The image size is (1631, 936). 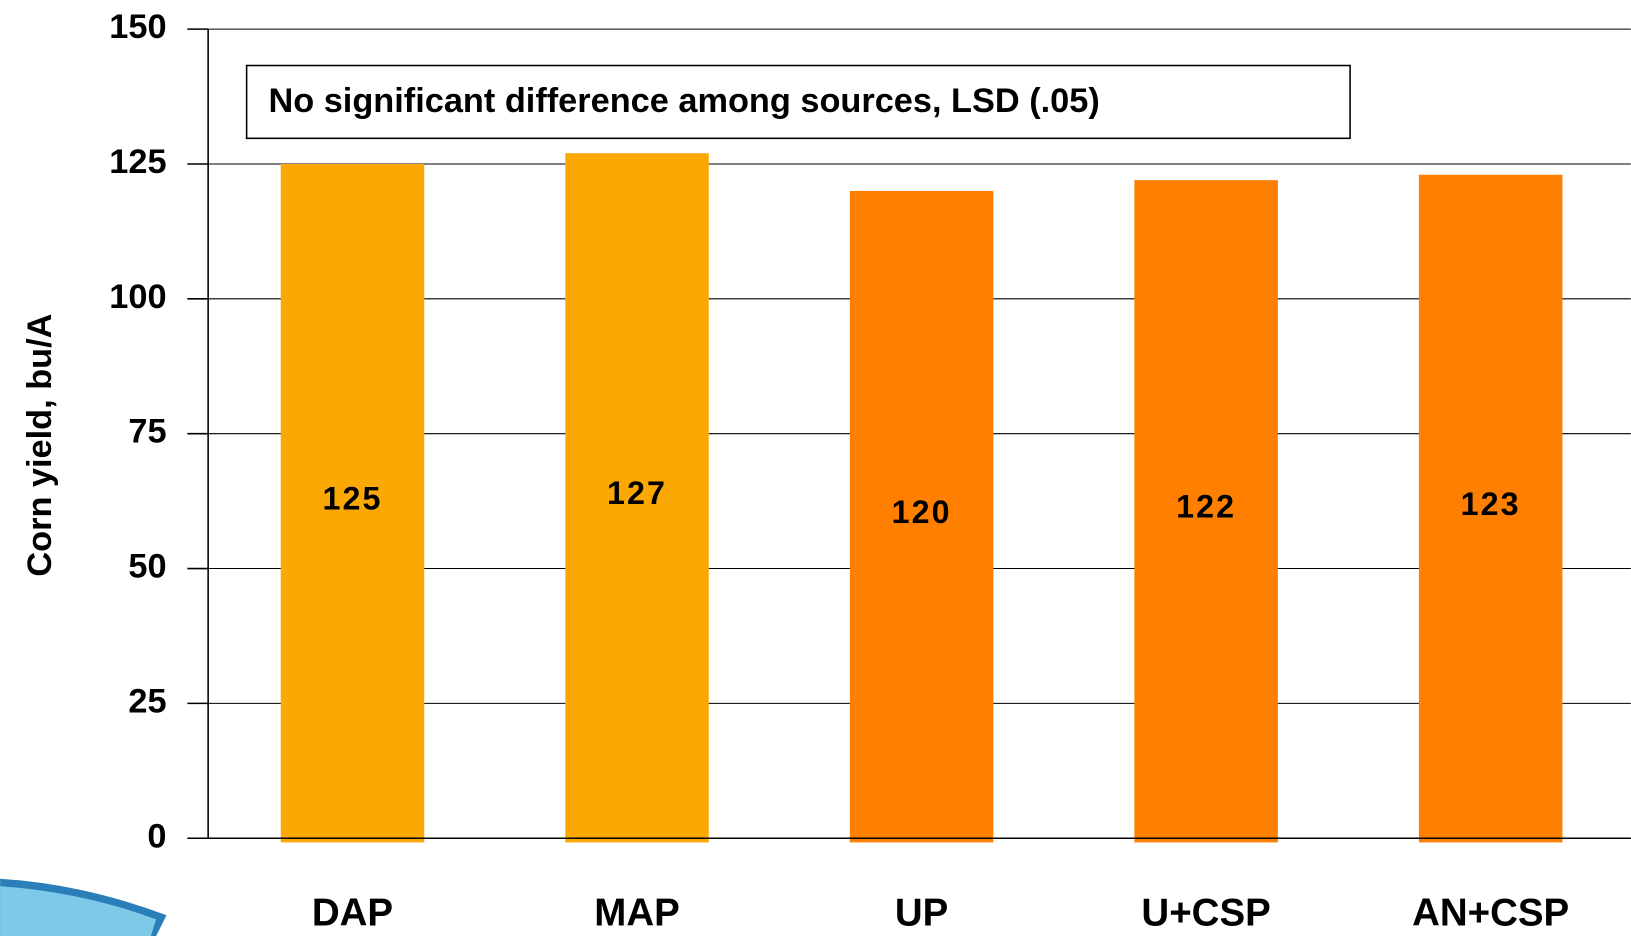 What do you see at coordinates (137, 297) in the screenshot?
I see `y-tick-label: 100` at bounding box center [137, 297].